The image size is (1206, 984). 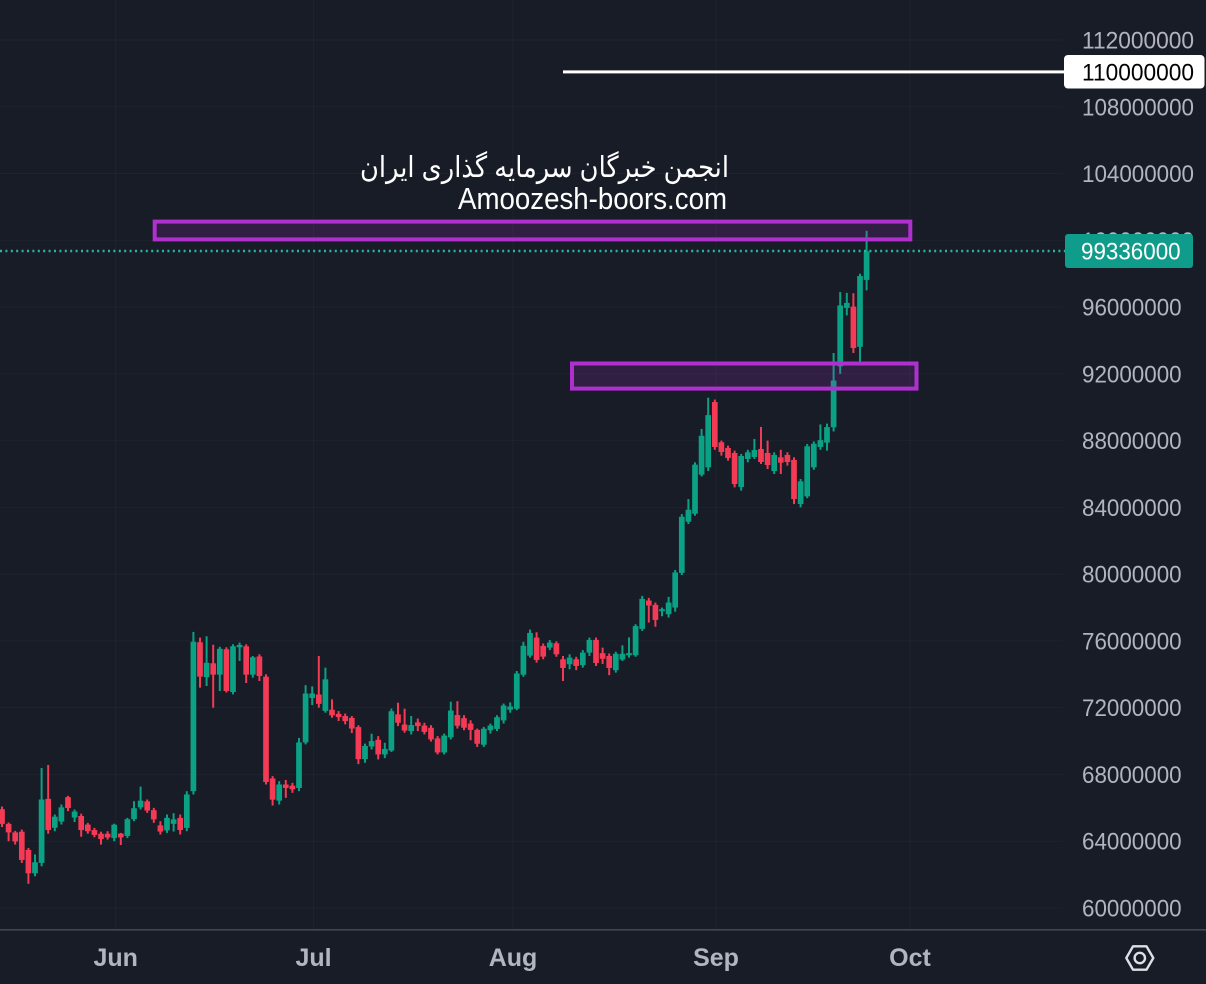 I want to click on svg-text: Aug, so click(x=513, y=958).